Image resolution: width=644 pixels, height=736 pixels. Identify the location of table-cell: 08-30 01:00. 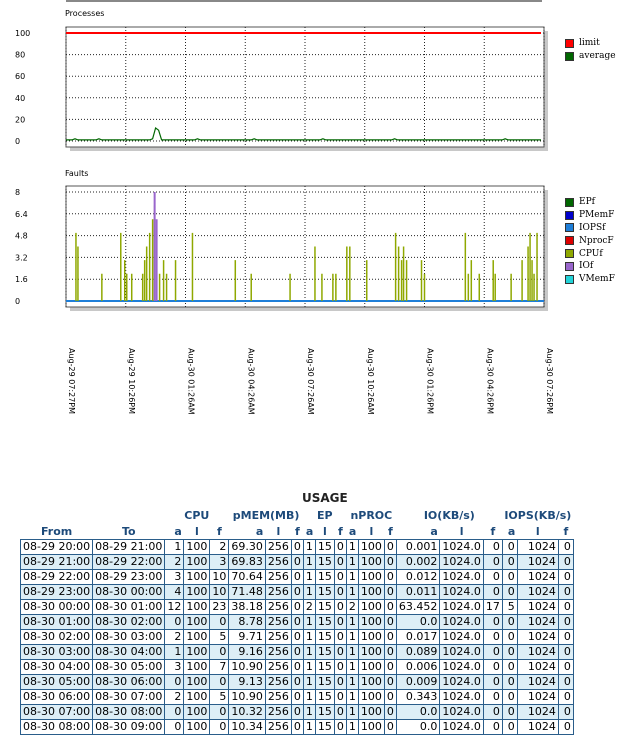
(56, 622).